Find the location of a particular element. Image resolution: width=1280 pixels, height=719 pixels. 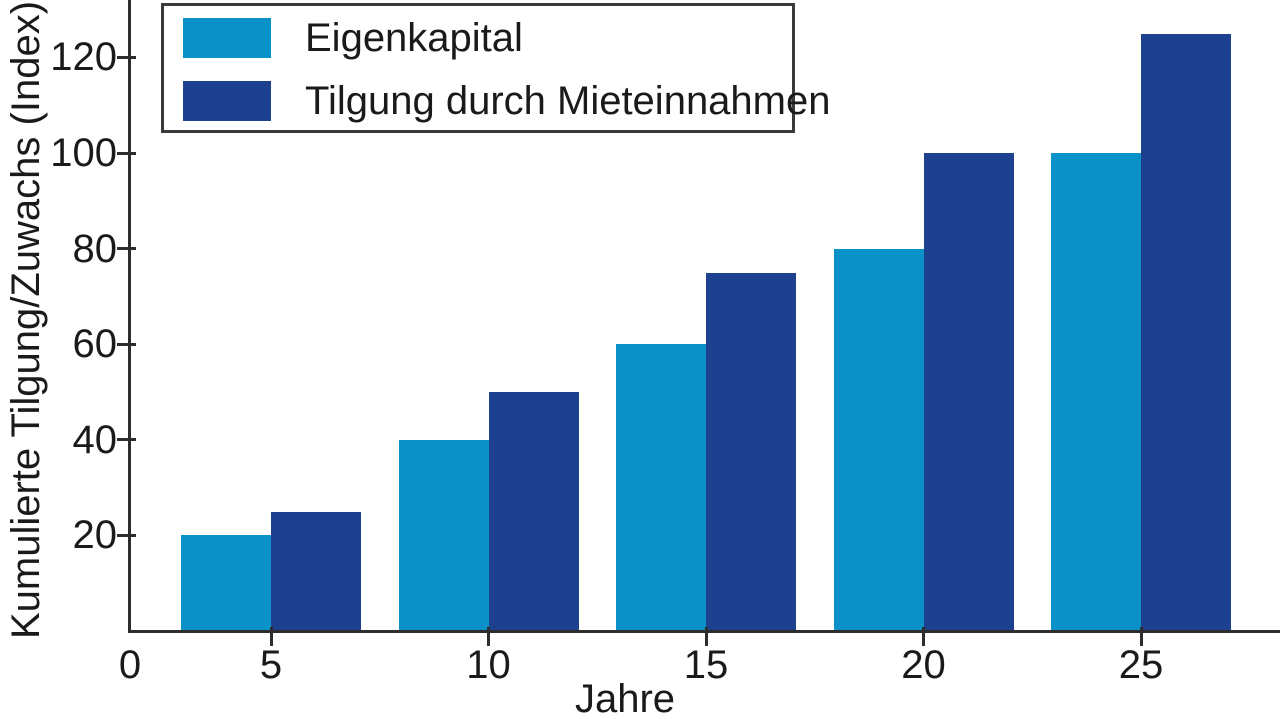

legend-item-eigenkapital: Eigenkapital is located at coordinates (353, 38).